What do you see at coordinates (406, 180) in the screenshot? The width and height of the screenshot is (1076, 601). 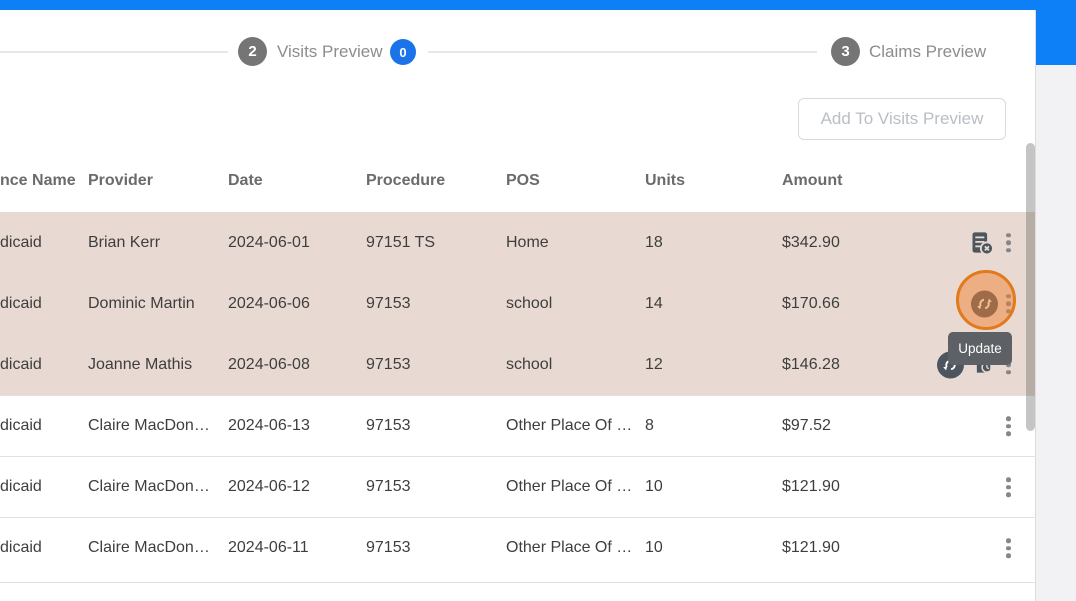 I see `col-procedure: Procedure` at bounding box center [406, 180].